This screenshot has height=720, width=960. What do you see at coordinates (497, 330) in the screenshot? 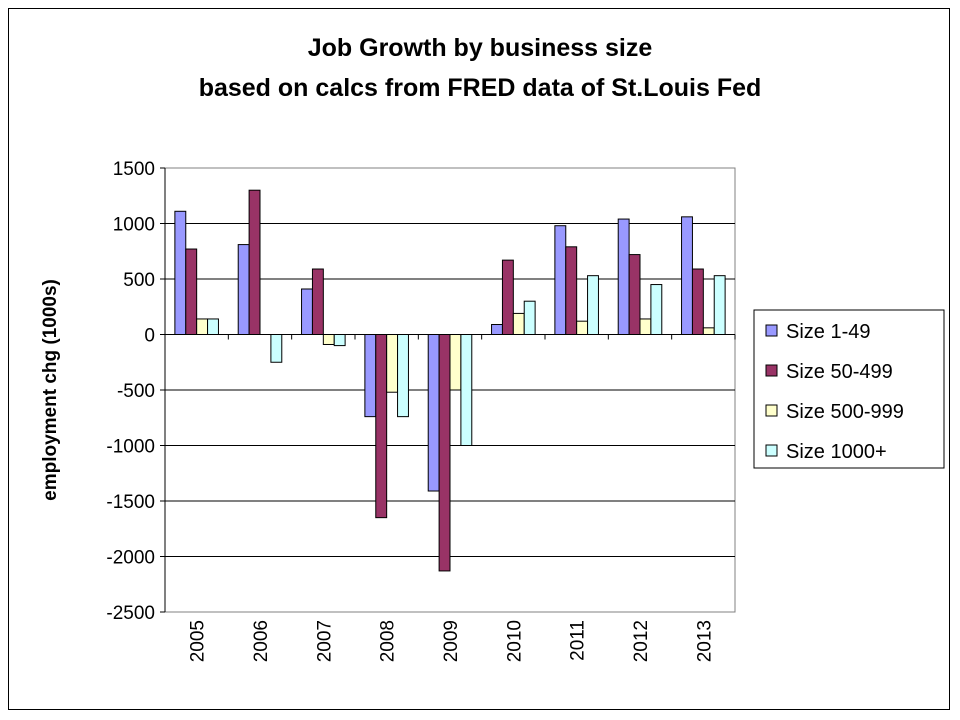
I see `bar-size-1-49-2010` at bounding box center [497, 330].